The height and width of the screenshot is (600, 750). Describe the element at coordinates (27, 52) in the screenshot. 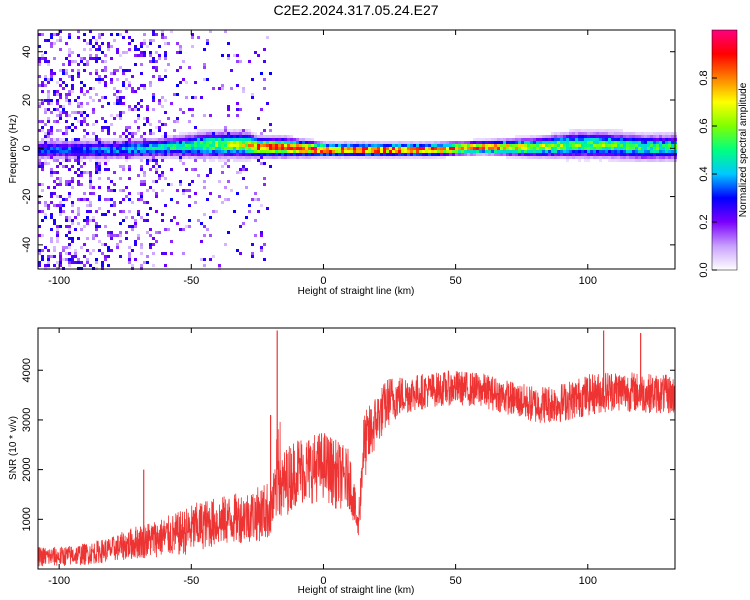

I see `spectrogram-y-tick-label: 40` at that location.